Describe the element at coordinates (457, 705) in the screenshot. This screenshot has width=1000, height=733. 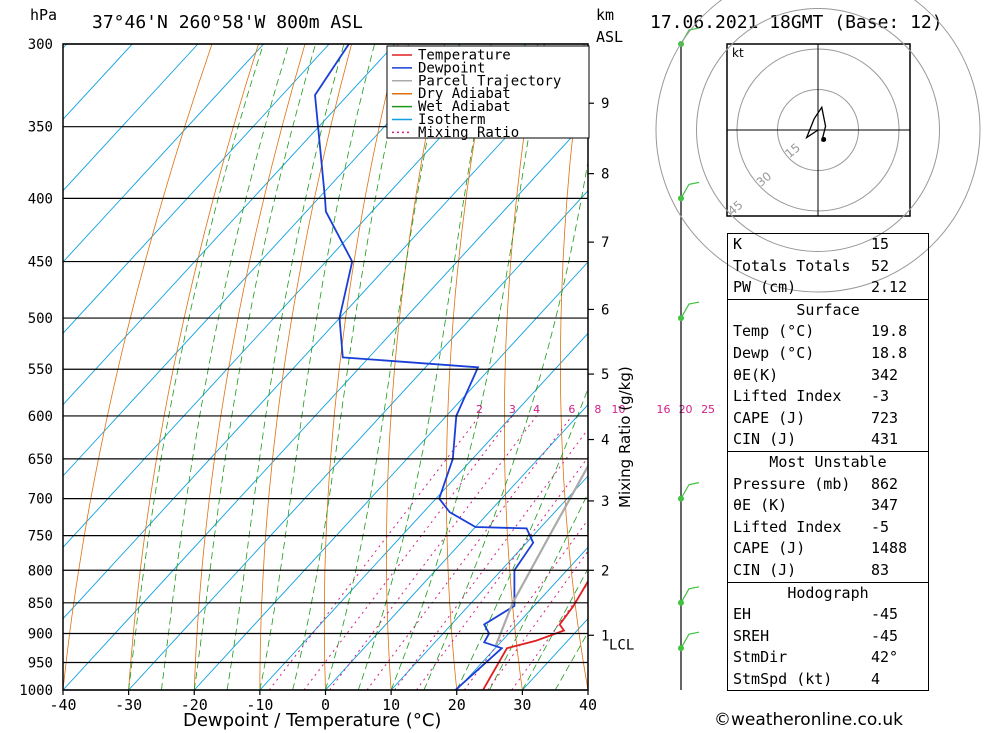
I see `temperature-tick-label: 20` at that location.